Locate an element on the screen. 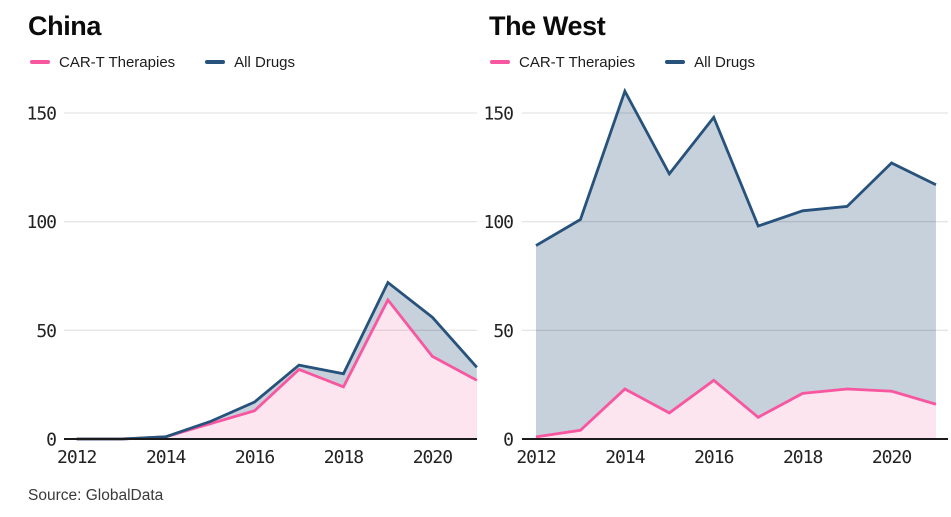 The image size is (951, 517). source-note: Source: GlobalData is located at coordinates (96, 495).